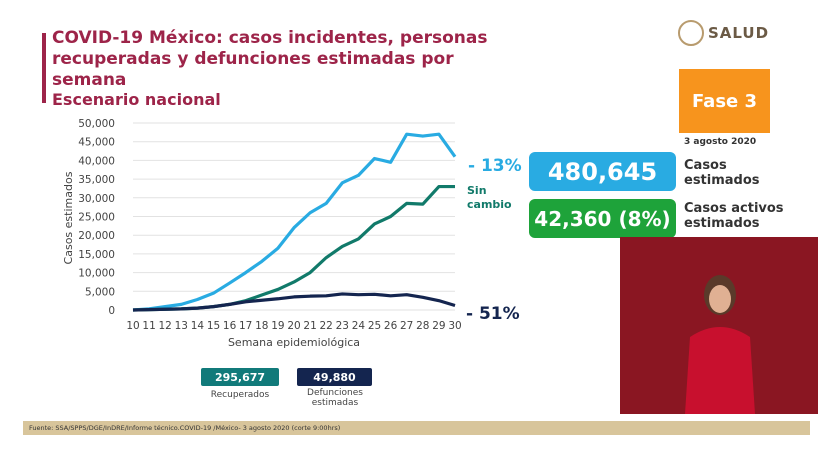 Image resolution: width=834 pixels, height=468 pixels. What do you see at coordinates (720, 142) in the screenshot?
I see `report-date: 3 agosto 2020` at bounding box center [720, 142].